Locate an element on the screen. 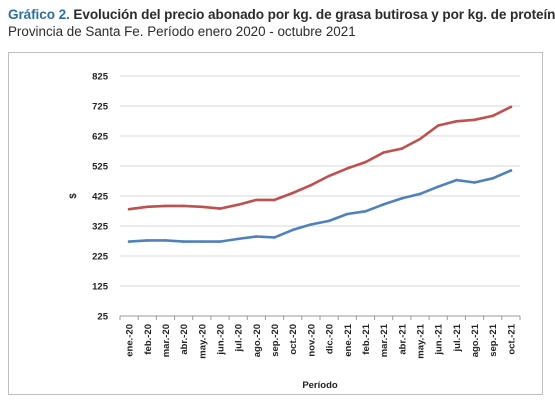 Image resolution: width=555 pixels, height=400 pixels. x-tick-label: ene.-20 is located at coordinates (130, 340).